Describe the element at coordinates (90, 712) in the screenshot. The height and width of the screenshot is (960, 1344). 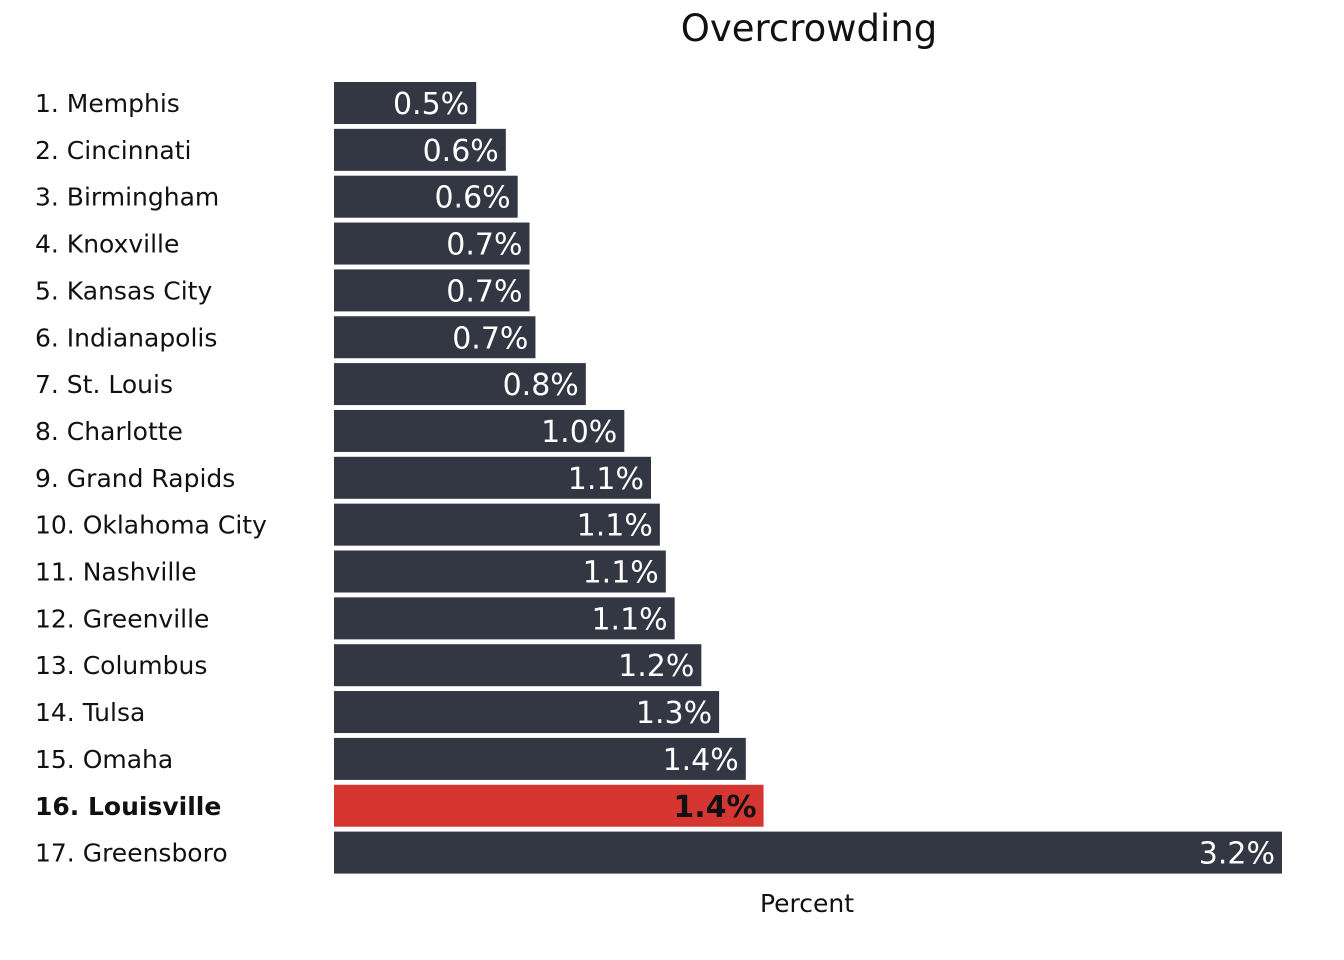
I see `category-label: 14. Tulsa` at that location.